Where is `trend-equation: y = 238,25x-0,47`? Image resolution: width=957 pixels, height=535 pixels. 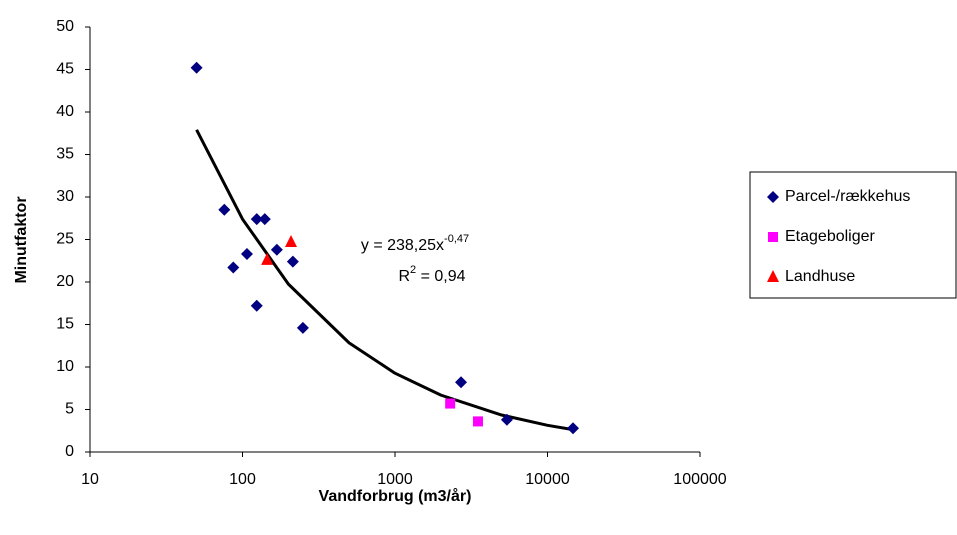
trend-equation: y = 238,25x-0,47 is located at coordinates (415, 243).